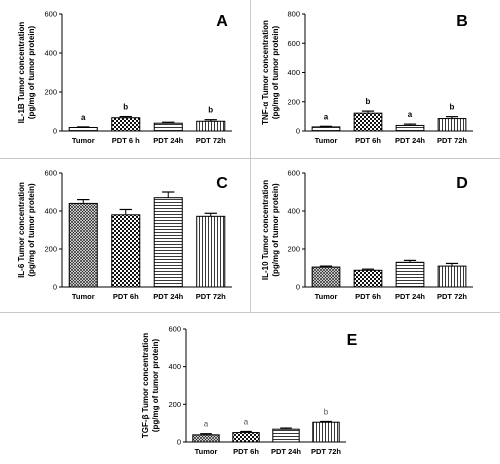  I want to click on category-label: PDT 6 h, so click(126, 140).